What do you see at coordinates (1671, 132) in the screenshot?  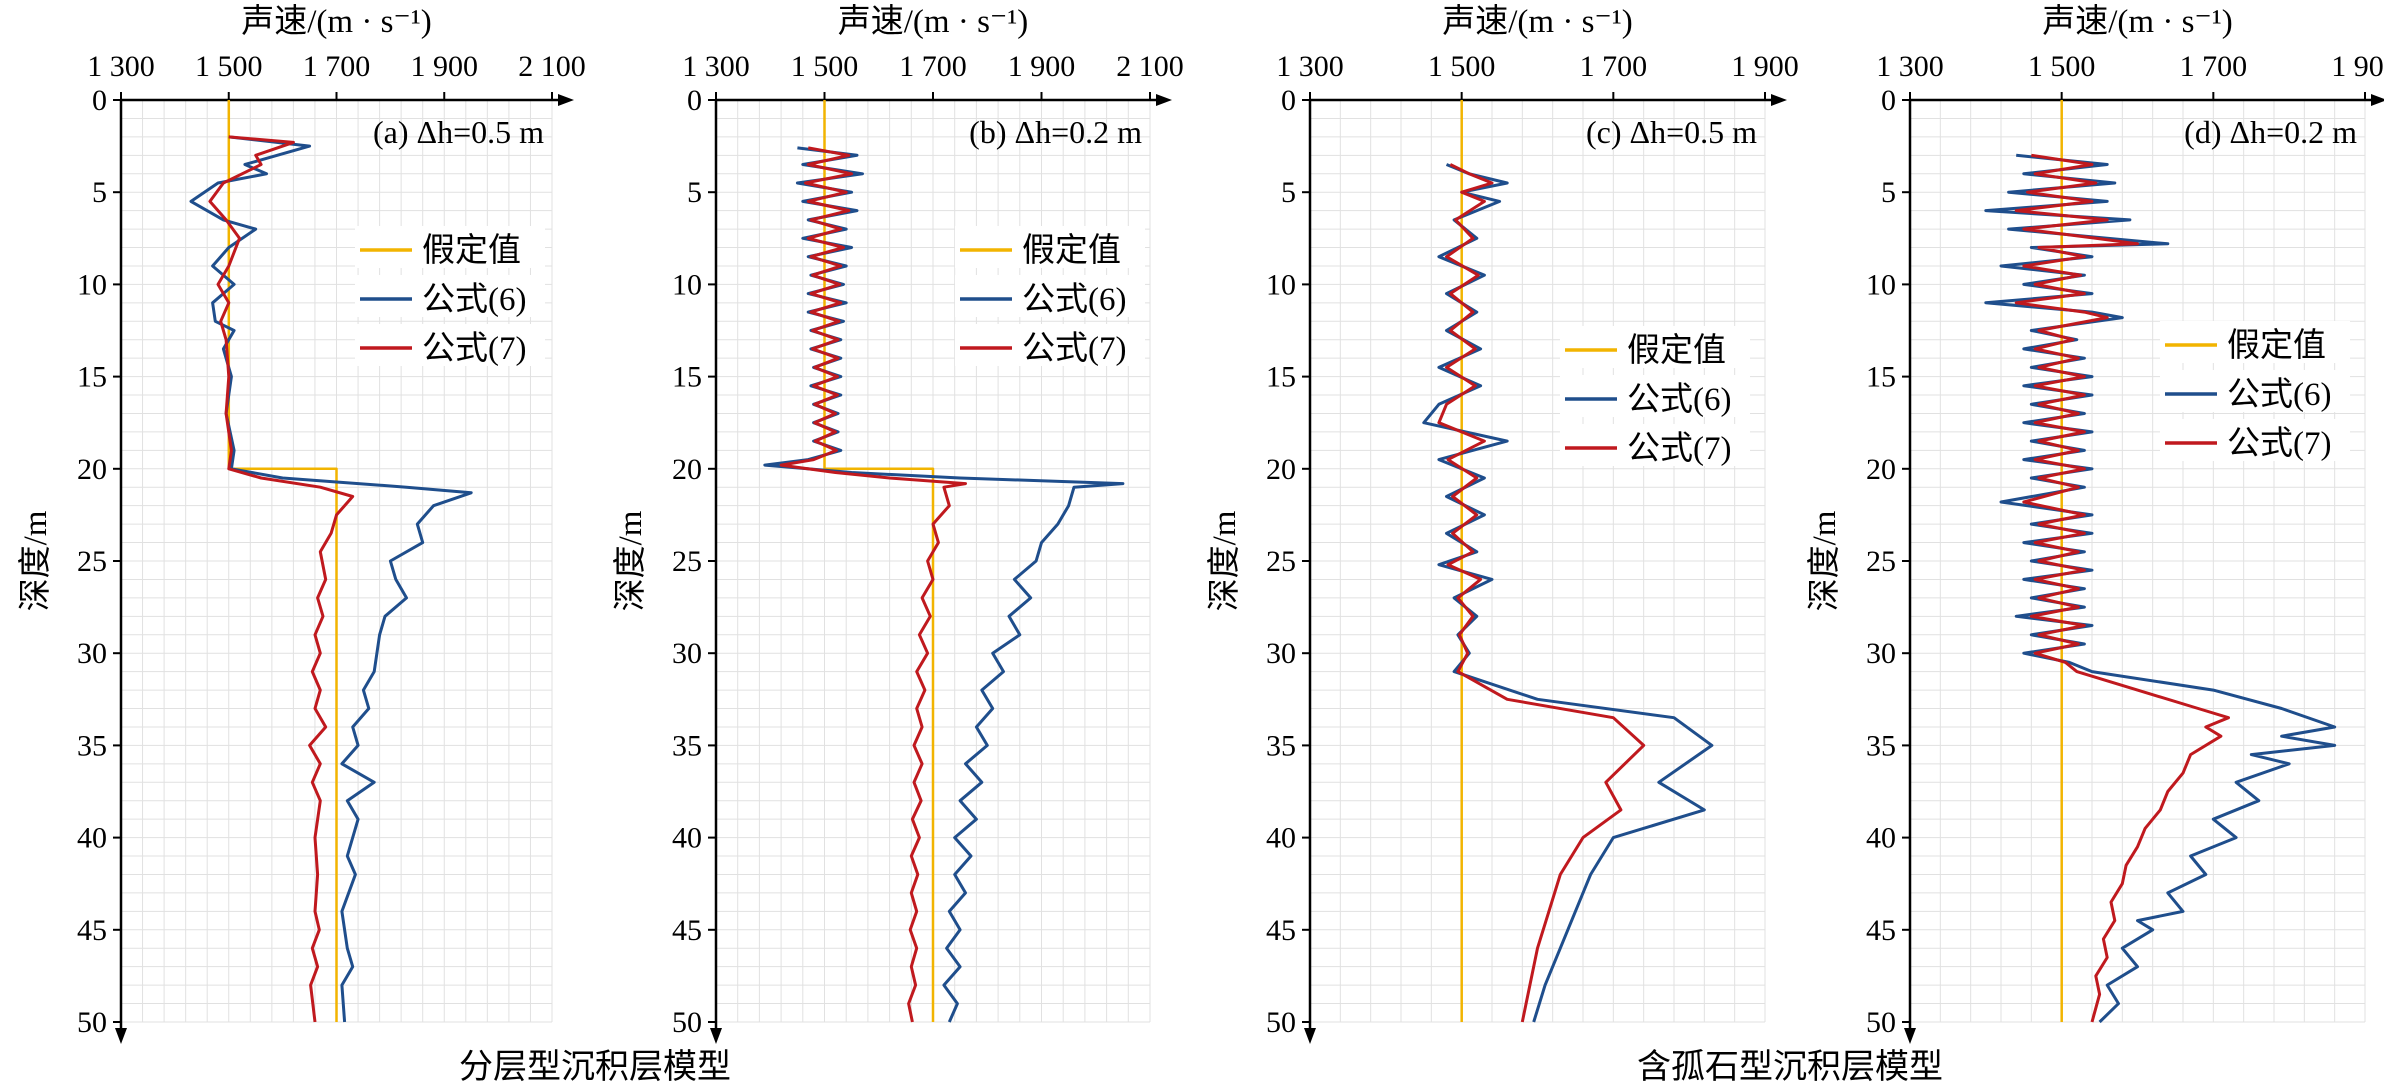 I see `panel-label: (c) Δh=0.5 m` at bounding box center [1671, 132].